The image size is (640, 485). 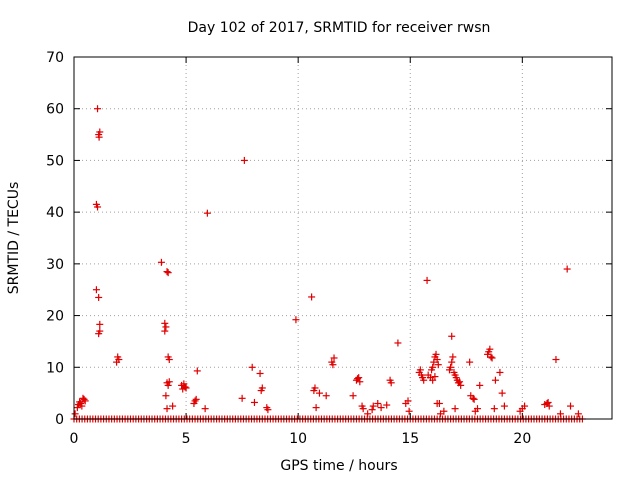 What do you see at coordinates (55, 213) in the screenshot?
I see `y-tick-label: 40` at bounding box center [55, 213].